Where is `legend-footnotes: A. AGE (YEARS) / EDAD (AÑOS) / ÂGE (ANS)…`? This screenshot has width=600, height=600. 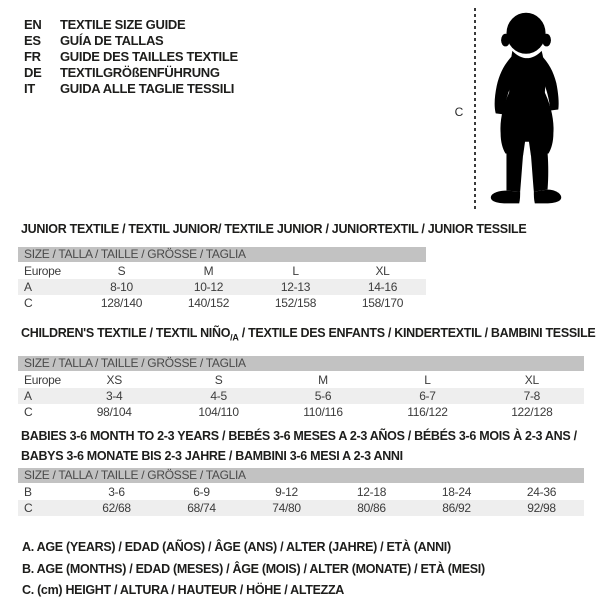 legend-footnotes: A. AGE (YEARS) / EDAD (AÑOS) / ÂGE (ANS)… is located at coordinates (253, 568).